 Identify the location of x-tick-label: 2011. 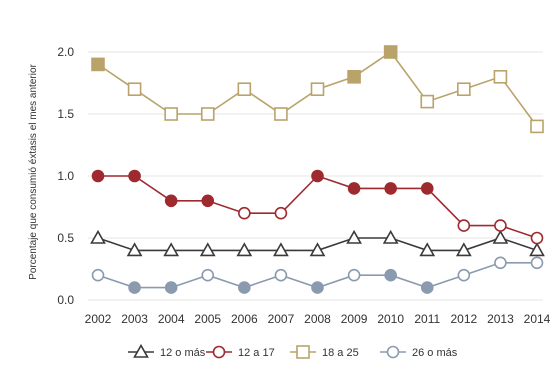
(427, 319).